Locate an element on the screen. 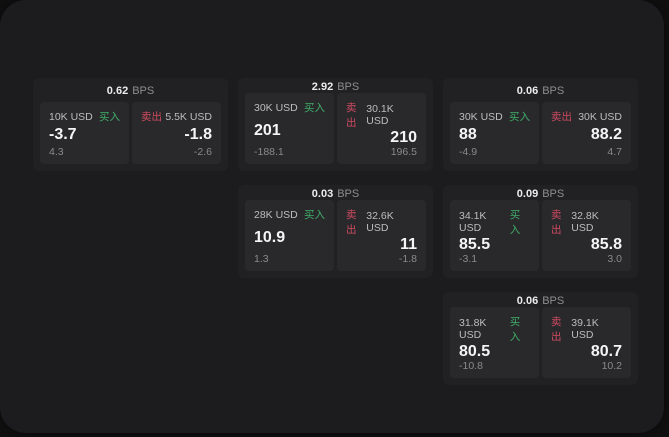 Image resolution: width=669 pixels, height=437 pixels. card-body: 30K USD 买入 88 -4.9 卖出 30K USD 88.2 4.7 is located at coordinates (540, 136).